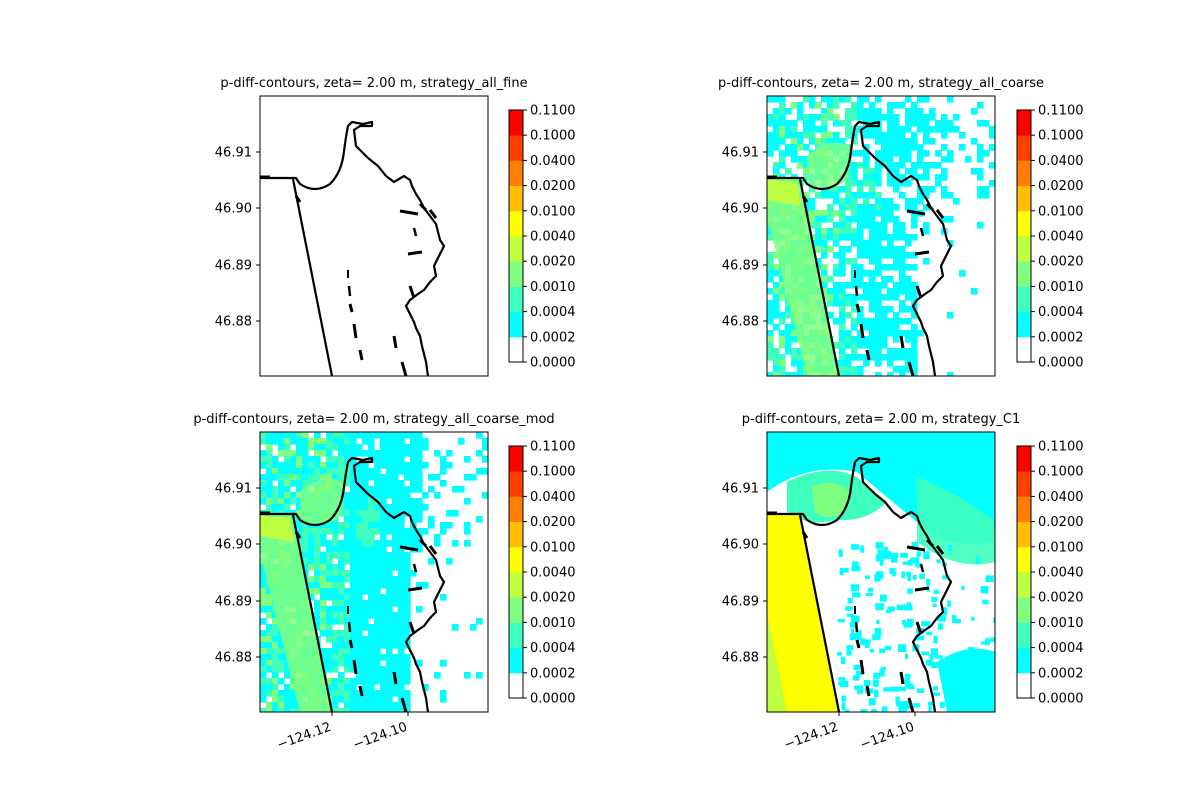  What do you see at coordinates (887, 736) in the screenshot?
I see `x-tick-label: −124.10` at bounding box center [887, 736].